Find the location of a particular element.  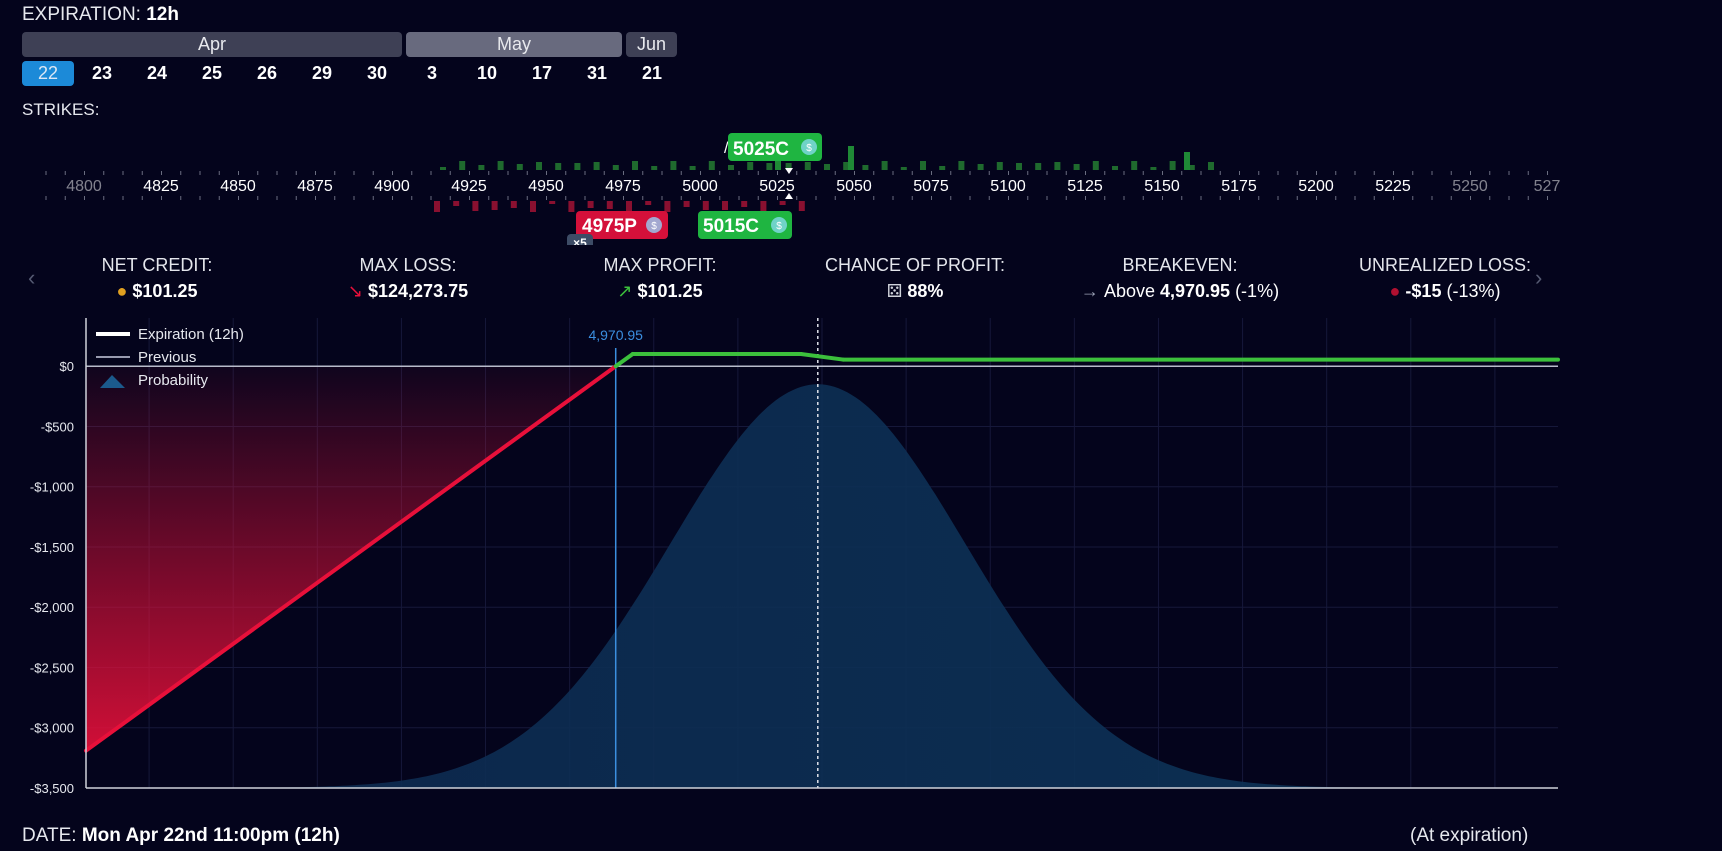

day-26: 26 is located at coordinates (267, 73).